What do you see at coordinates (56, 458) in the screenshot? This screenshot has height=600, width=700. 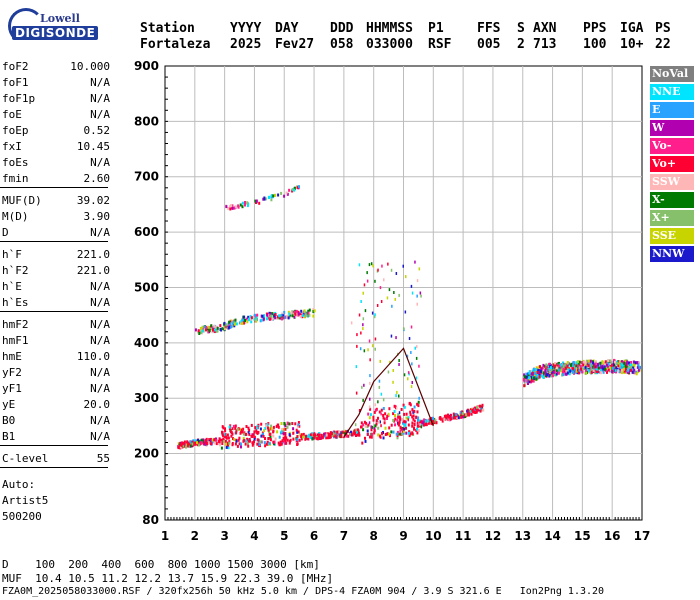 I see `param-row-Clevel: C-level 55` at bounding box center [56, 458].